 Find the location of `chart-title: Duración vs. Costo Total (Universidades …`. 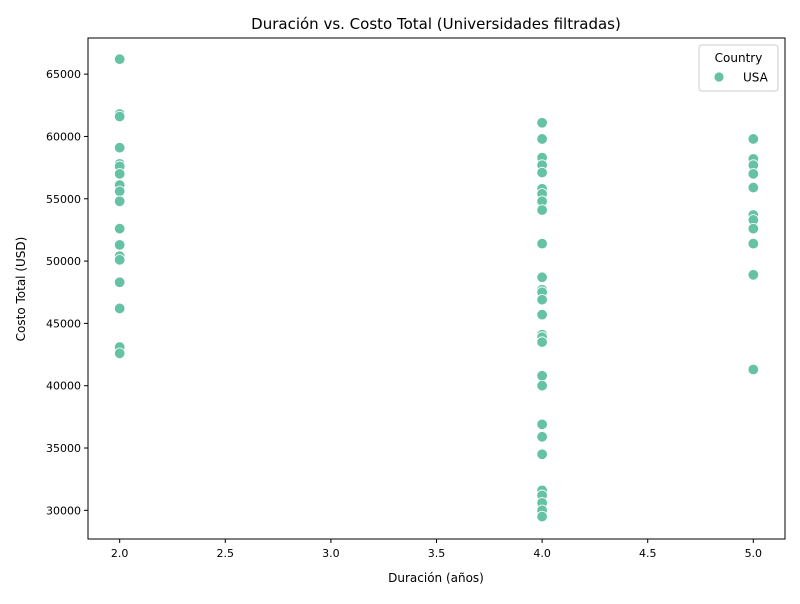

chart-title: Duración vs. Costo Total (Universidades … is located at coordinates (436, 24).